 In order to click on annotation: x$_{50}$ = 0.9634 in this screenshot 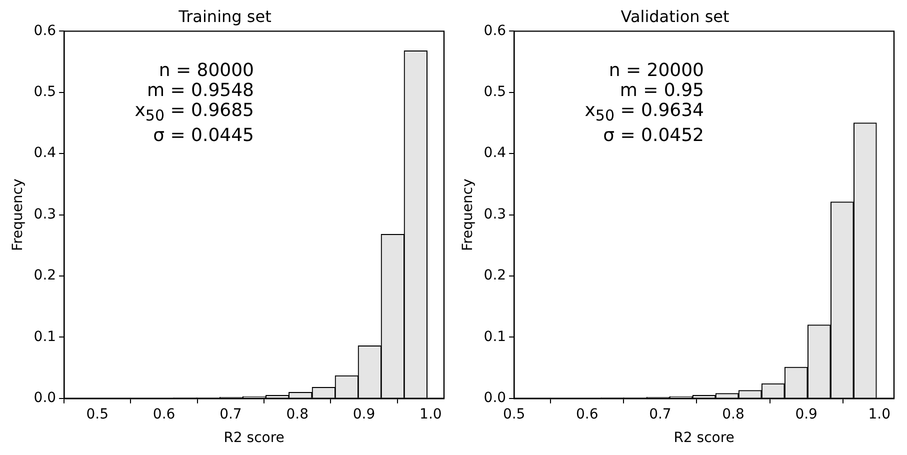, I will do `click(644, 113)`.